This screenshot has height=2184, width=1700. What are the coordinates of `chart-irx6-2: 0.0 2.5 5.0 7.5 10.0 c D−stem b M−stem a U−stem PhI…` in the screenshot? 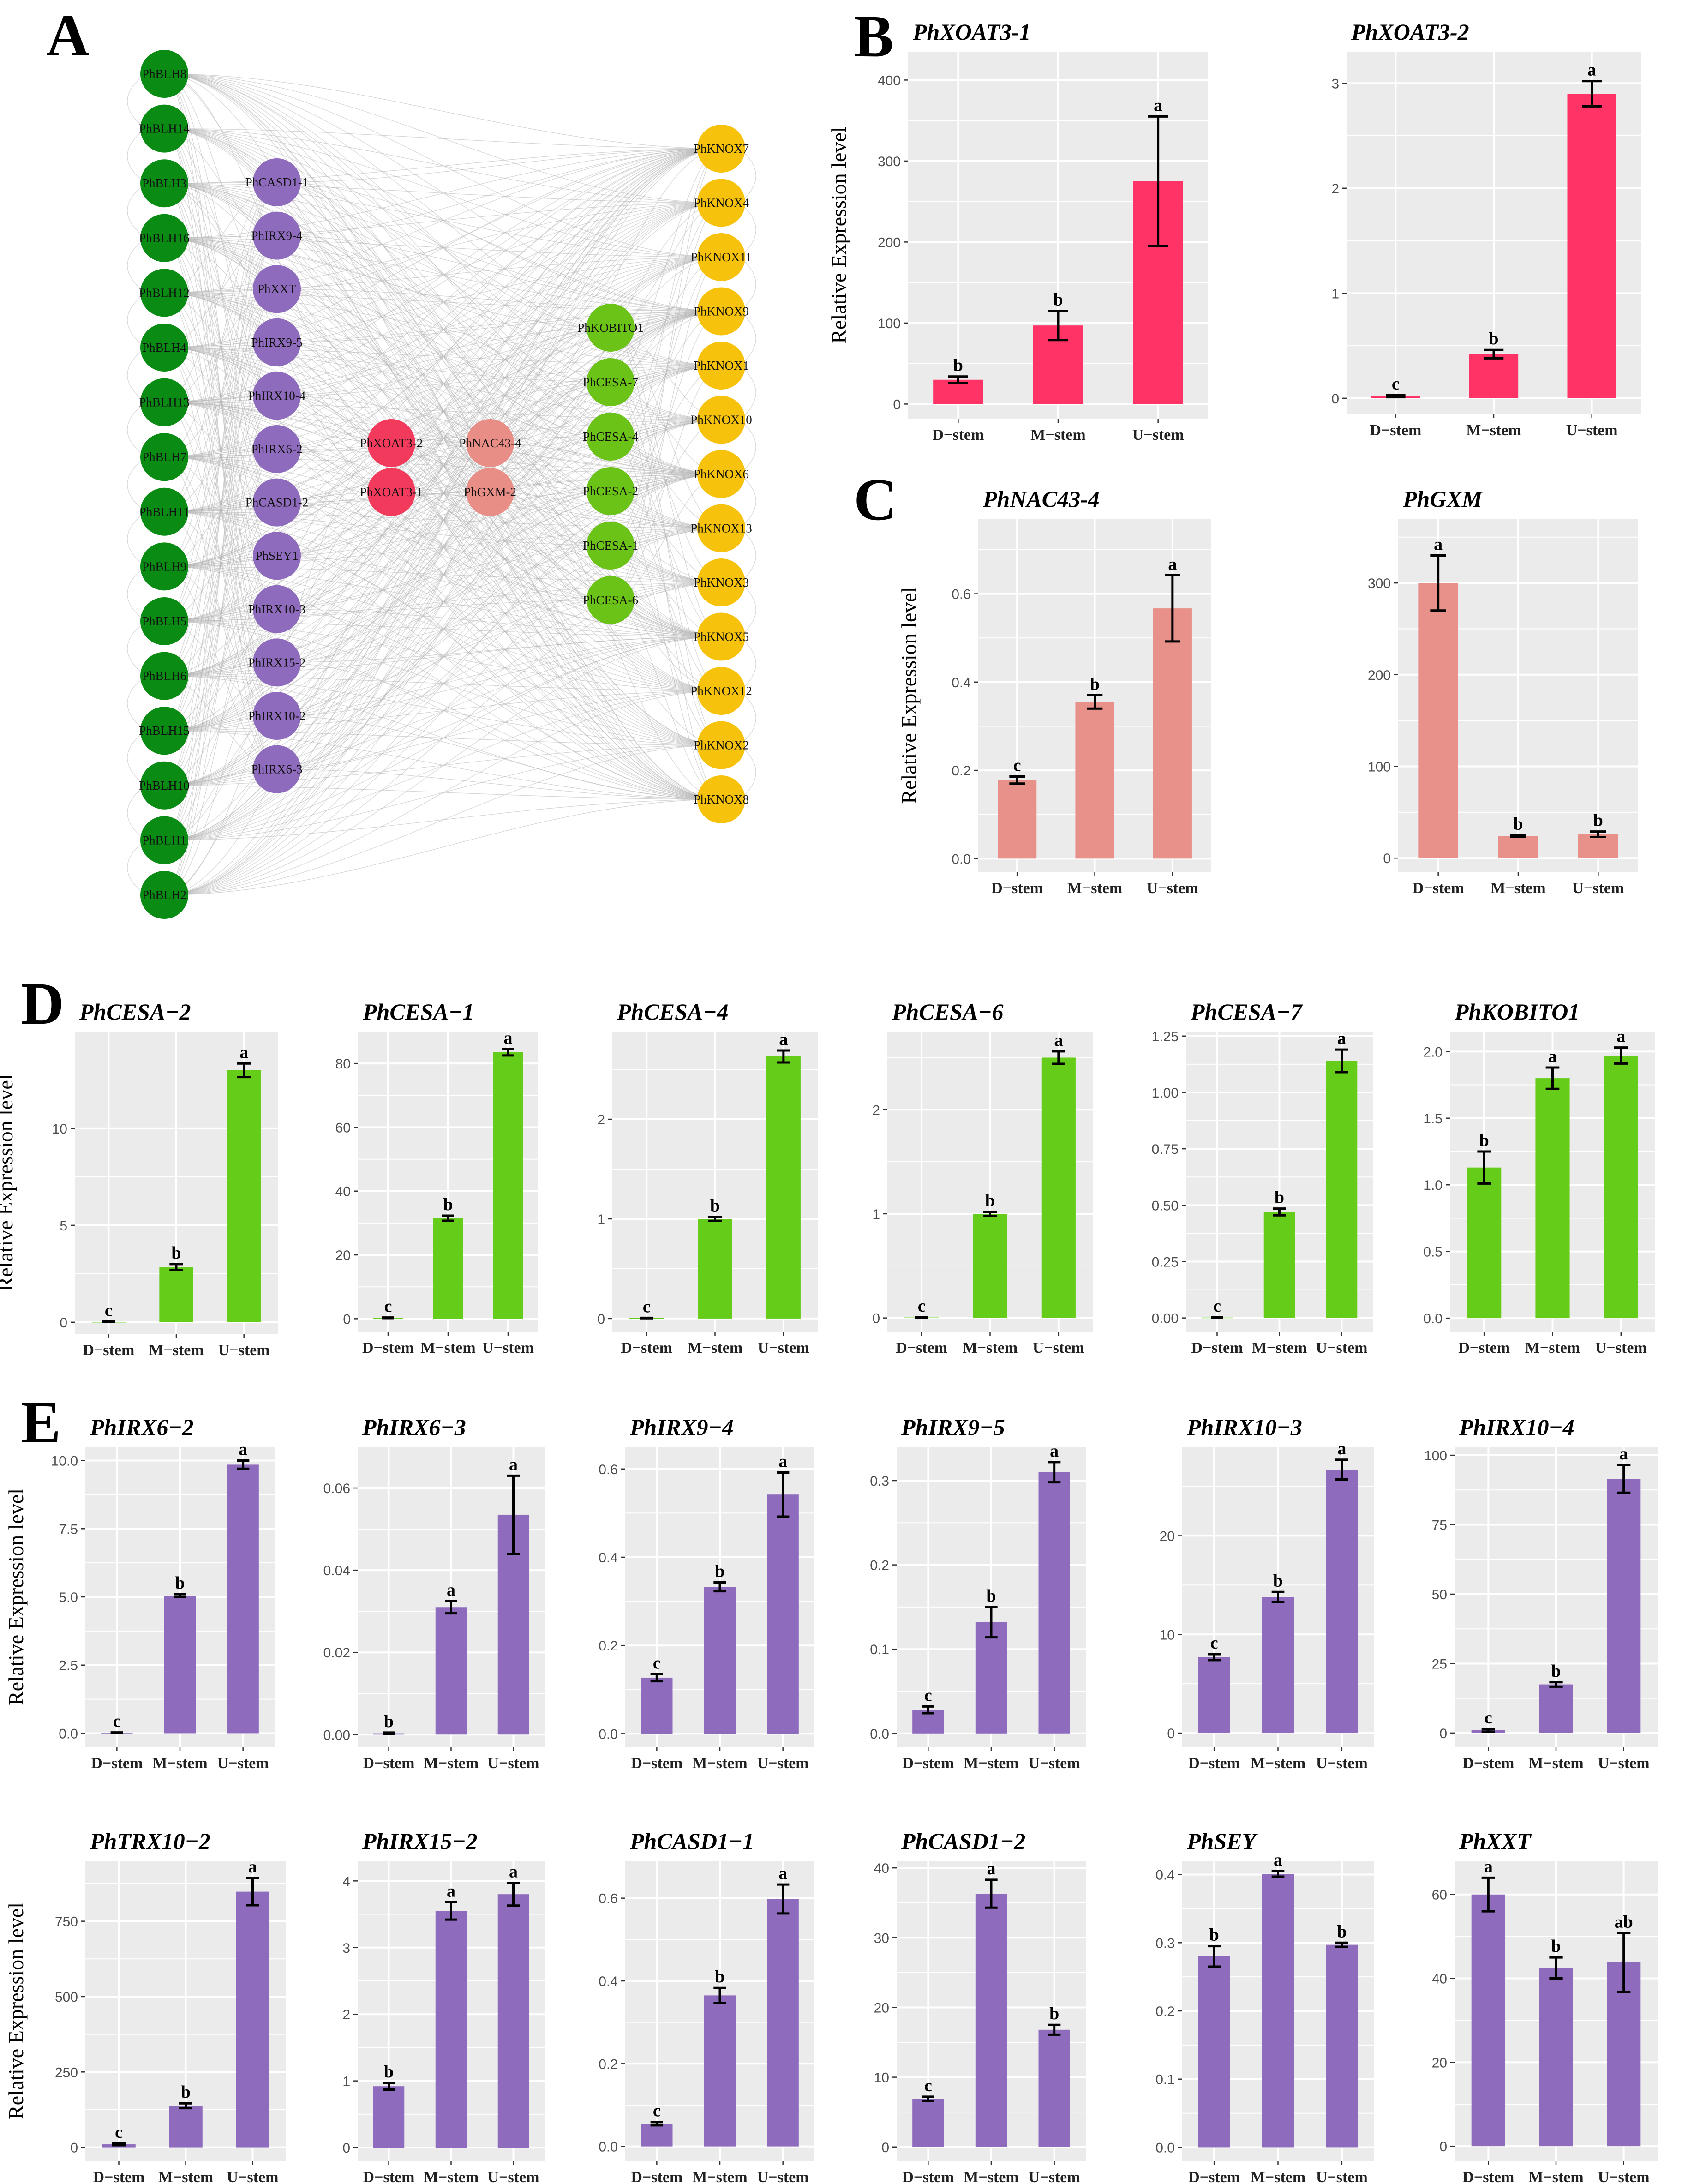 It's located at (139, 1593).